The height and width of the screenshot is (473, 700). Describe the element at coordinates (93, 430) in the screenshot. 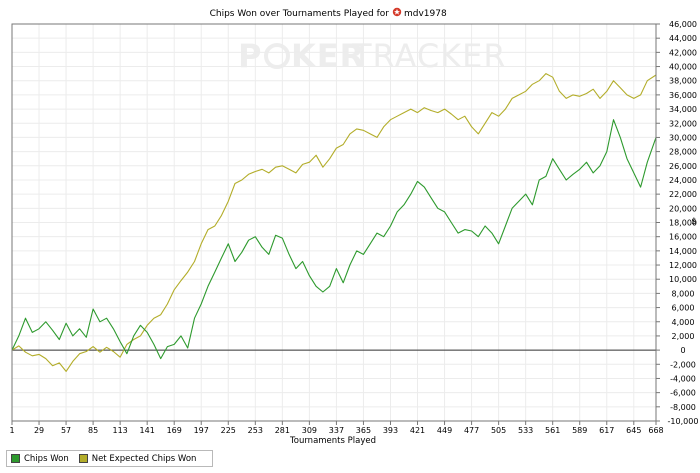

I see `x-tick-label: 85` at that location.